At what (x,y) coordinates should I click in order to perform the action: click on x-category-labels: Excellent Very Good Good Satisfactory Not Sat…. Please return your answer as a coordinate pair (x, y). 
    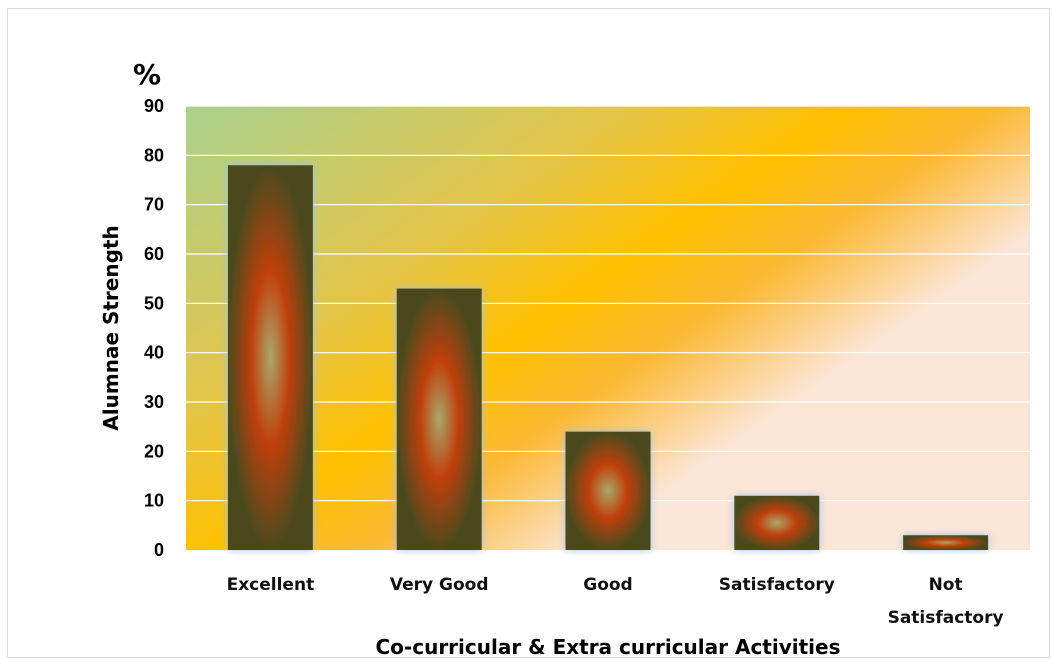
    Looking at the image, I should click on (615, 601).